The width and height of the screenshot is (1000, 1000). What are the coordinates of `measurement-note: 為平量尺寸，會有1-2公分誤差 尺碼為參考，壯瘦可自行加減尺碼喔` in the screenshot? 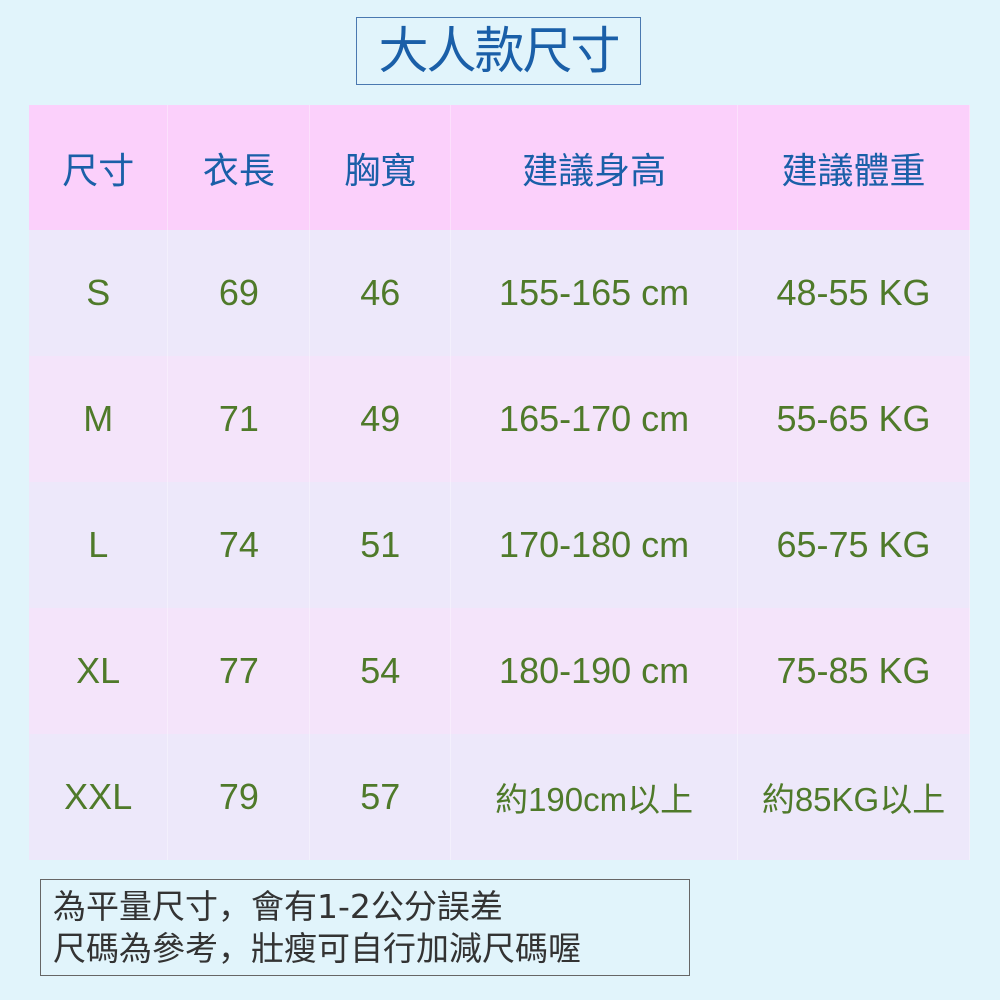 It's located at (365, 927).